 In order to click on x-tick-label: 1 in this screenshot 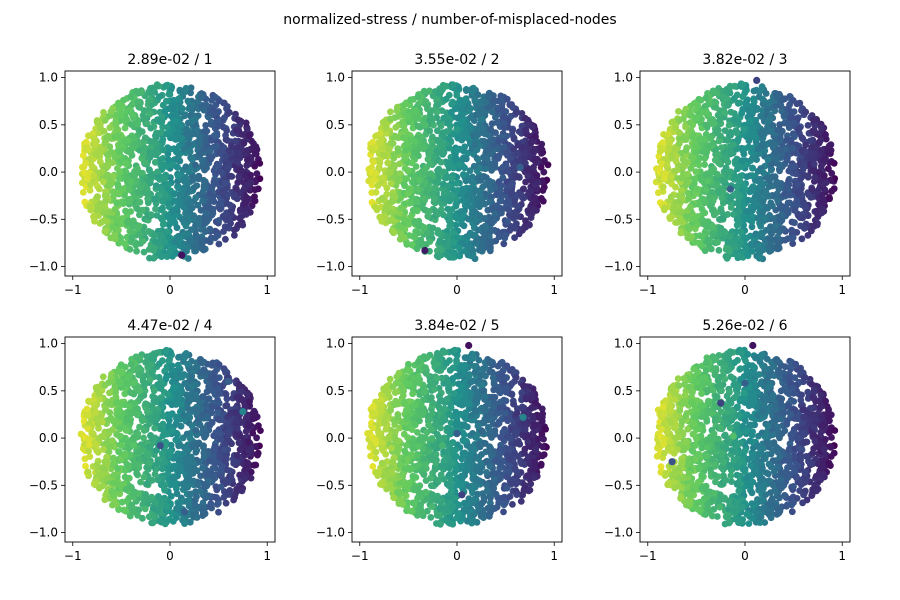, I will do `click(267, 290)`.